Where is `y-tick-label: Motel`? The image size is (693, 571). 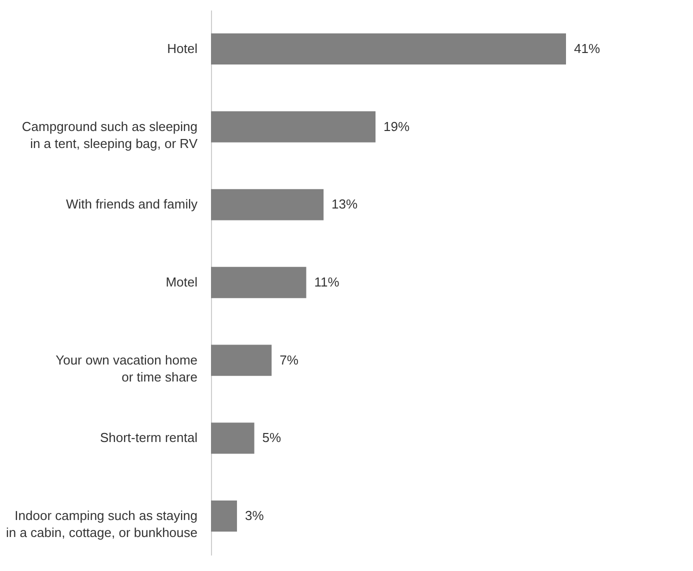
y-tick-label: Motel is located at coordinates (182, 282).